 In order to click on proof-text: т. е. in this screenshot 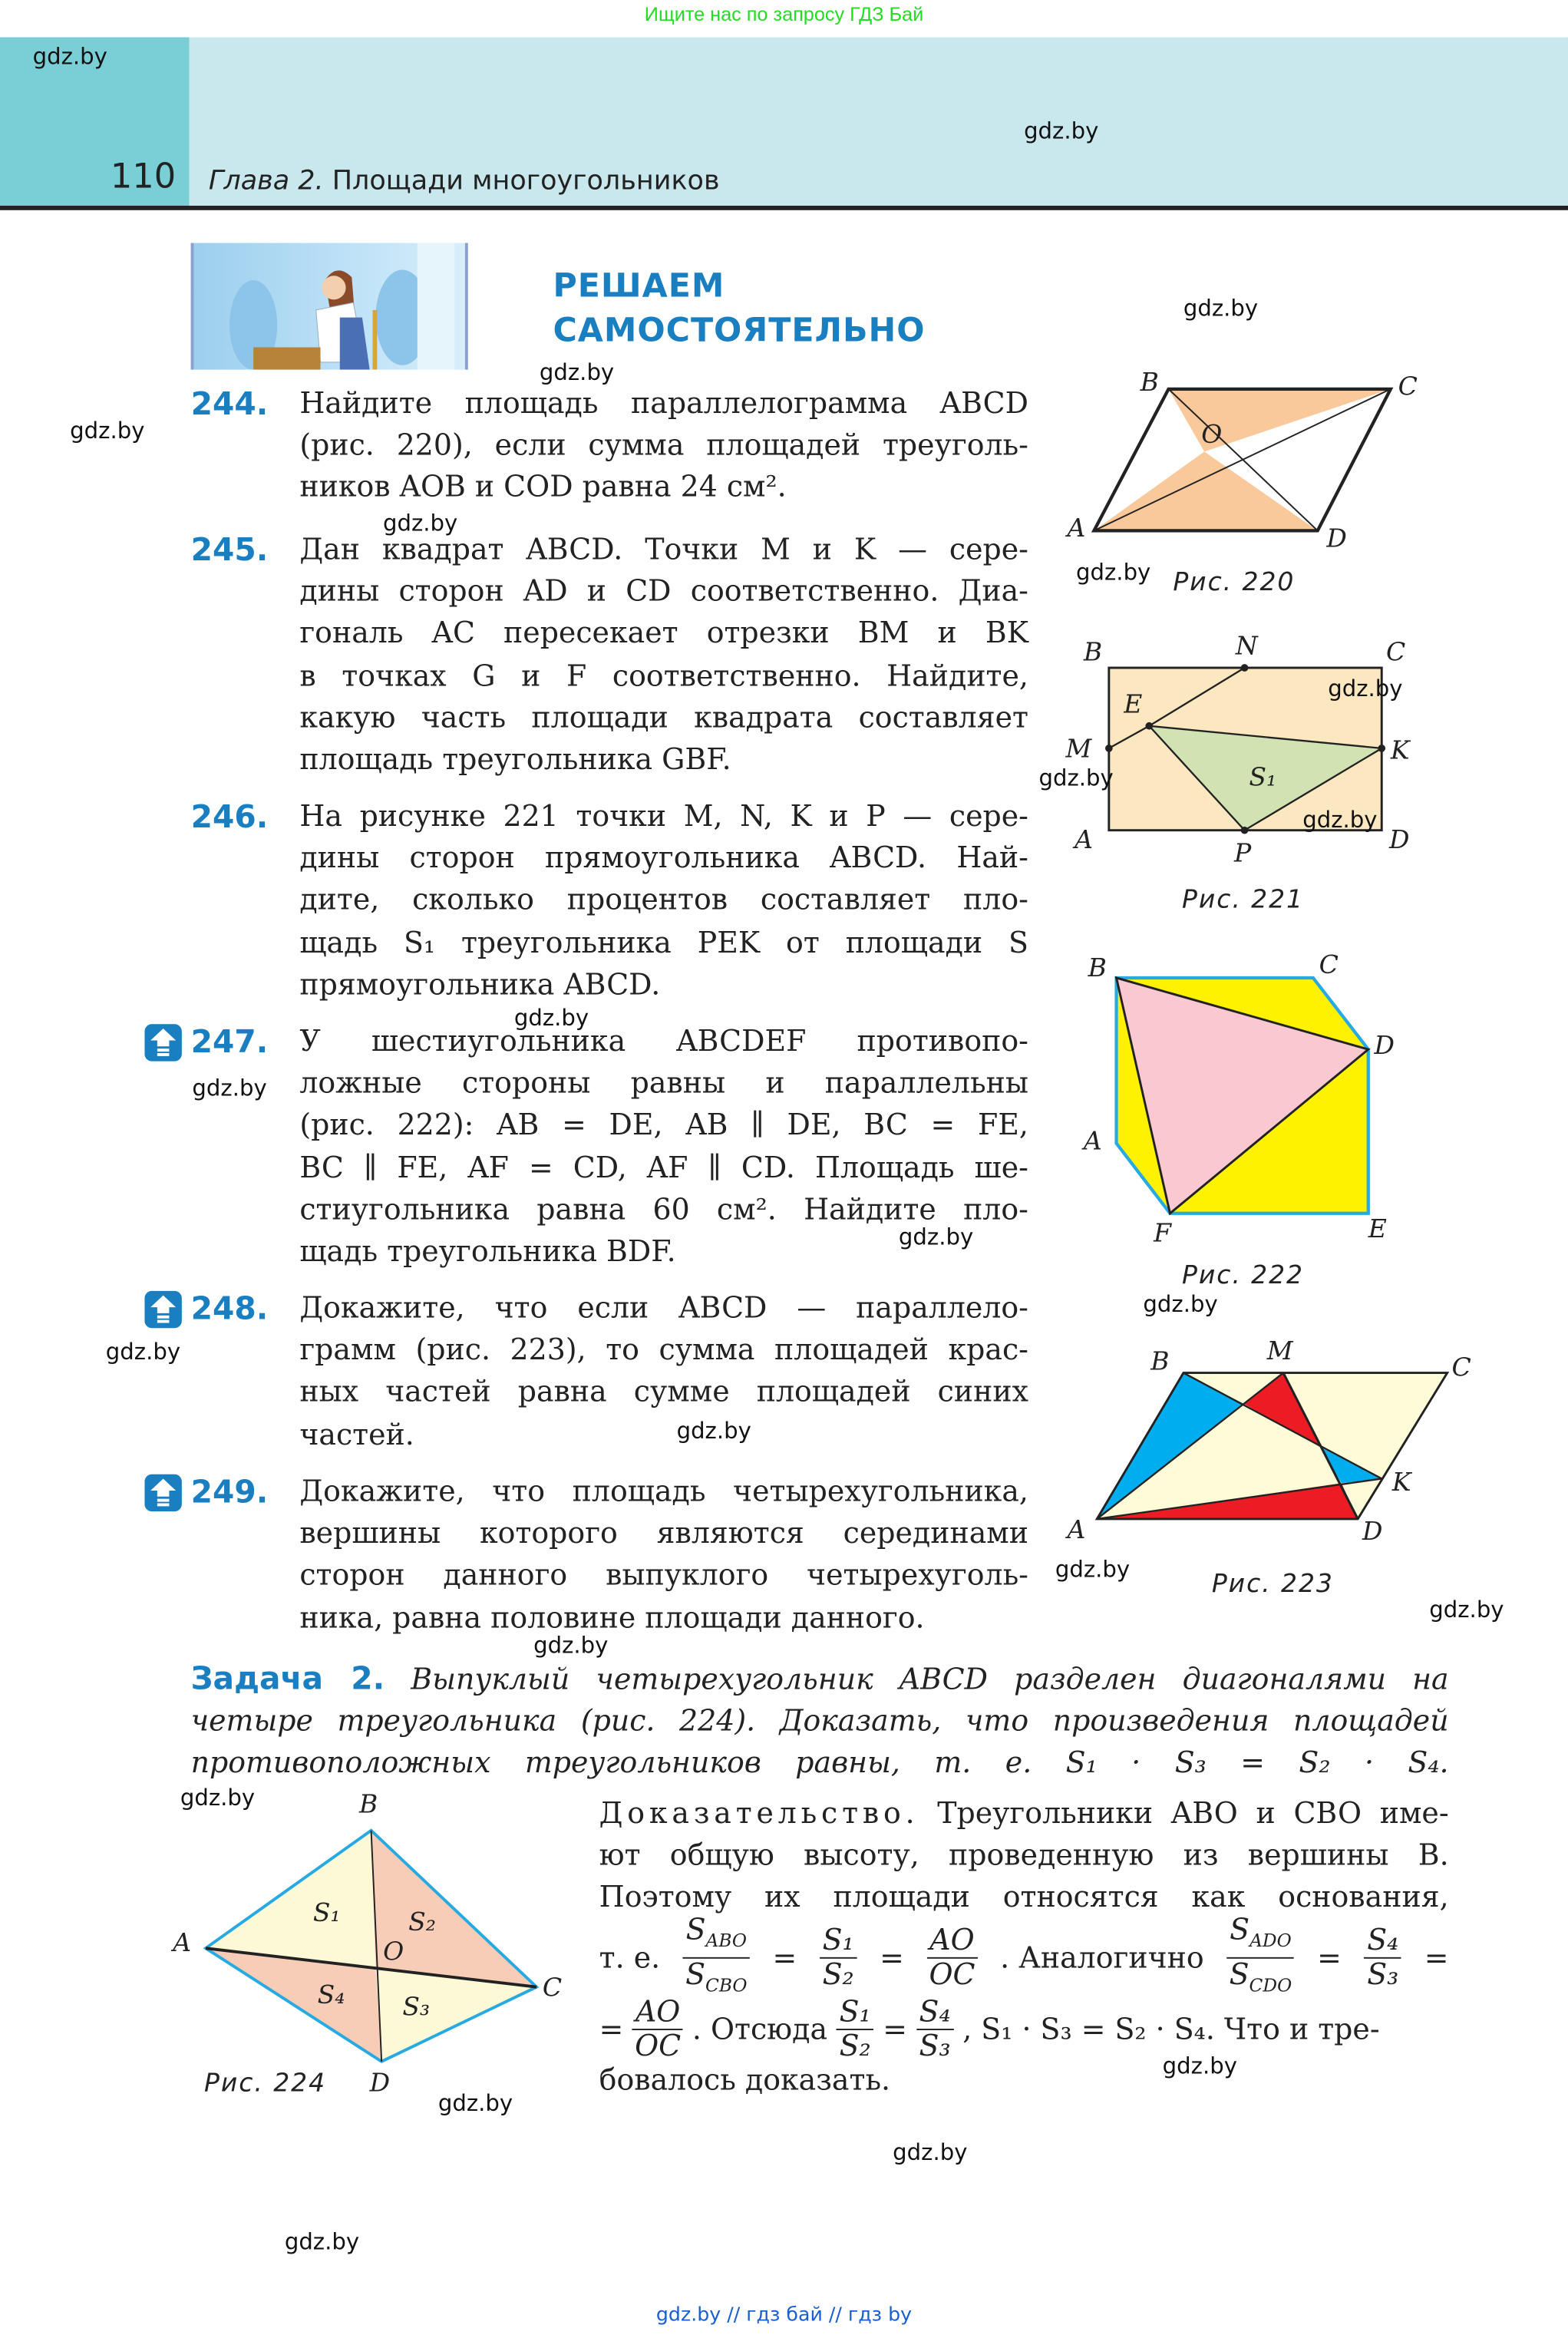, I will do `click(630, 1958)`.